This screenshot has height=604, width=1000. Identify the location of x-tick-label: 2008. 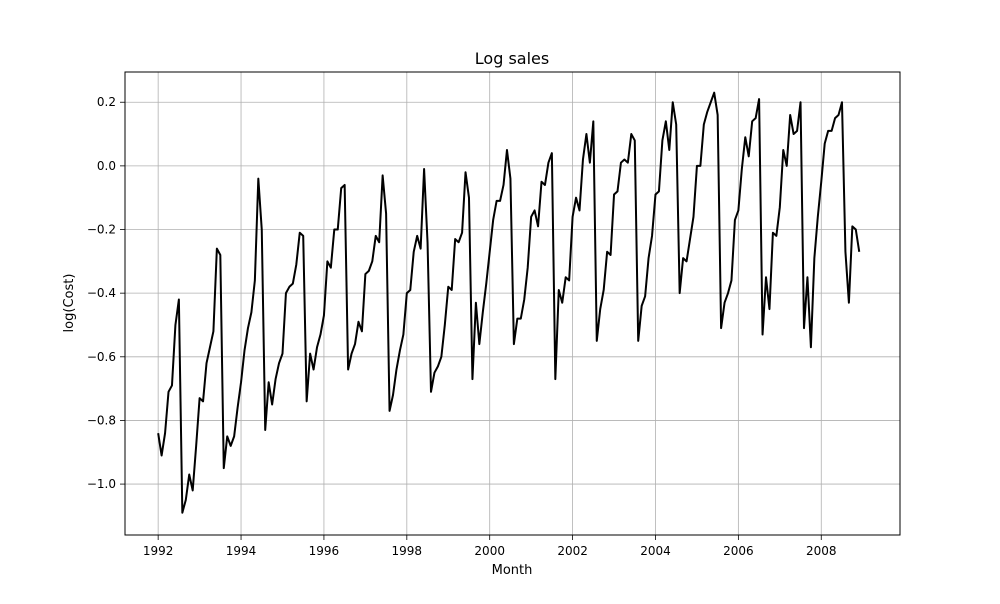
(821, 551).